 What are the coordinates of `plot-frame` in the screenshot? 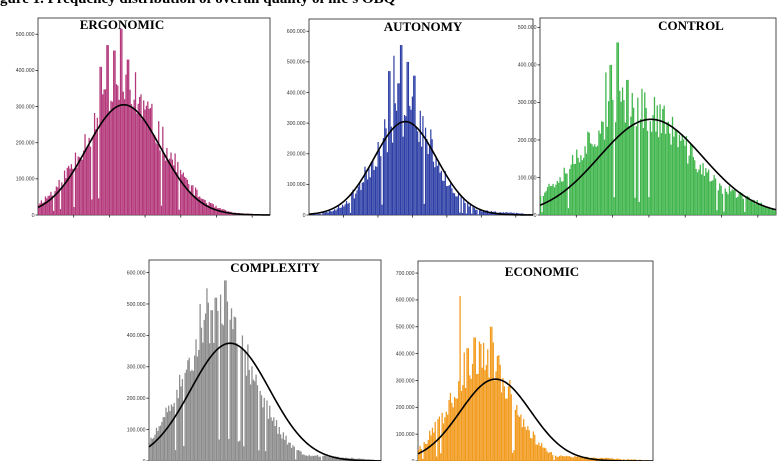 It's located at (265, 360).